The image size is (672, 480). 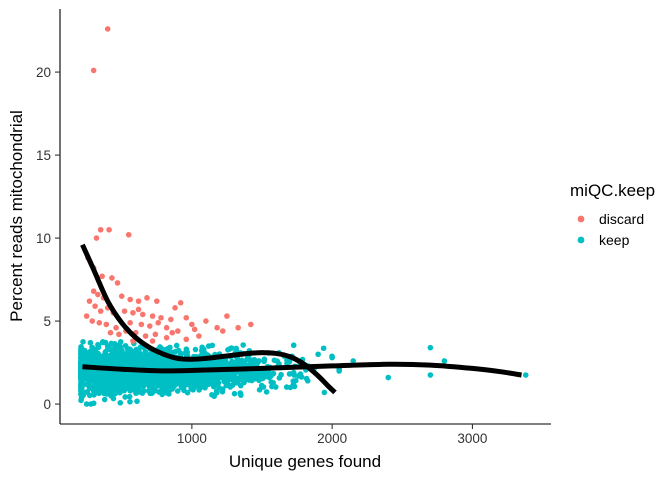 What do you see at coordinates (612, 190) in the screenshot?
I see `legend-title: miQC.keep` at bounding box center [612, 190].